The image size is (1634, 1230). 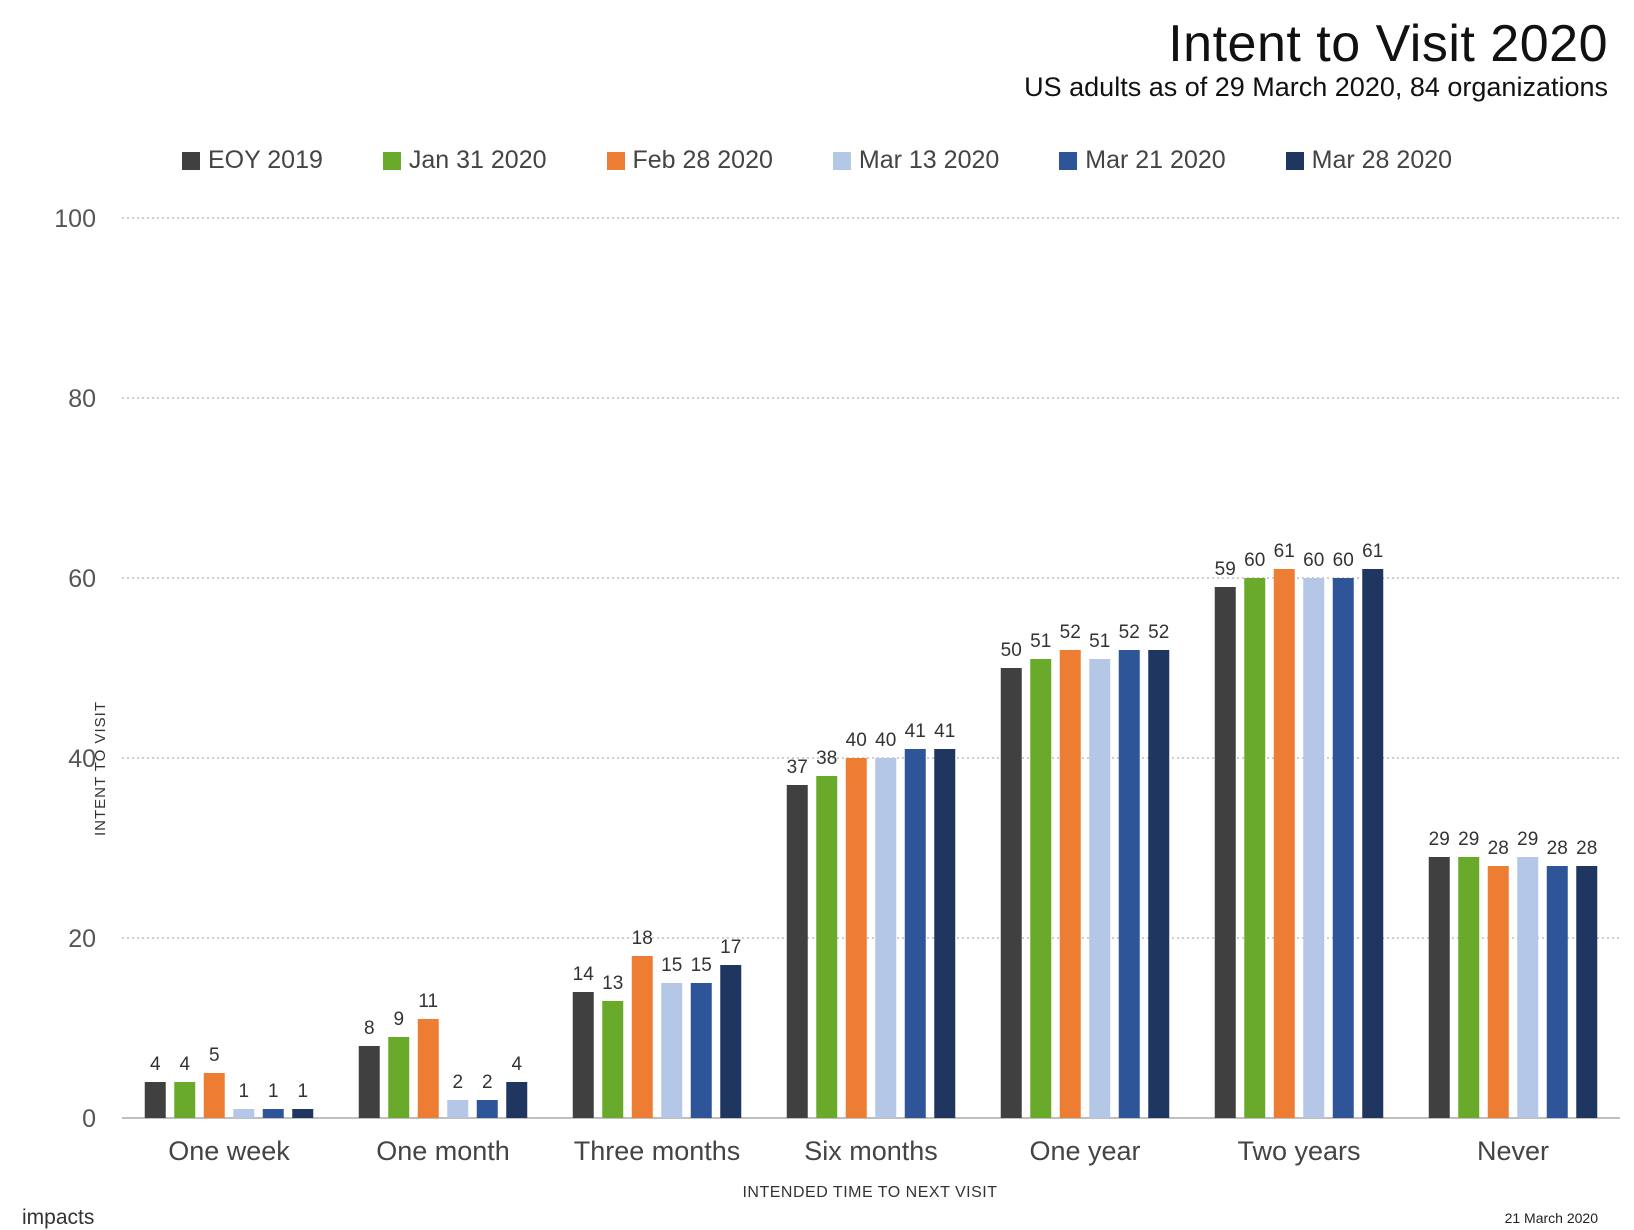 What do you see at coordinates (398, 1019) in the screenshot?
I see `data-label: 9` at bounding box center [398, 1019].